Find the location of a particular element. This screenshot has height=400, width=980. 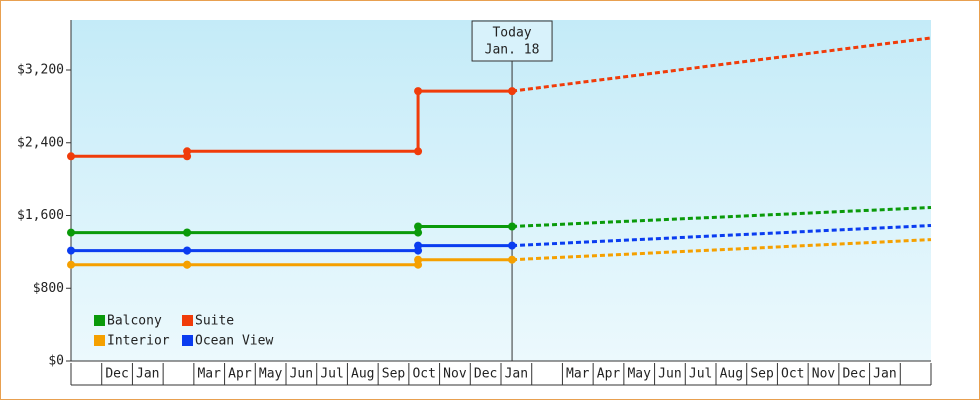

today-box is located at coordinates (512, 41).